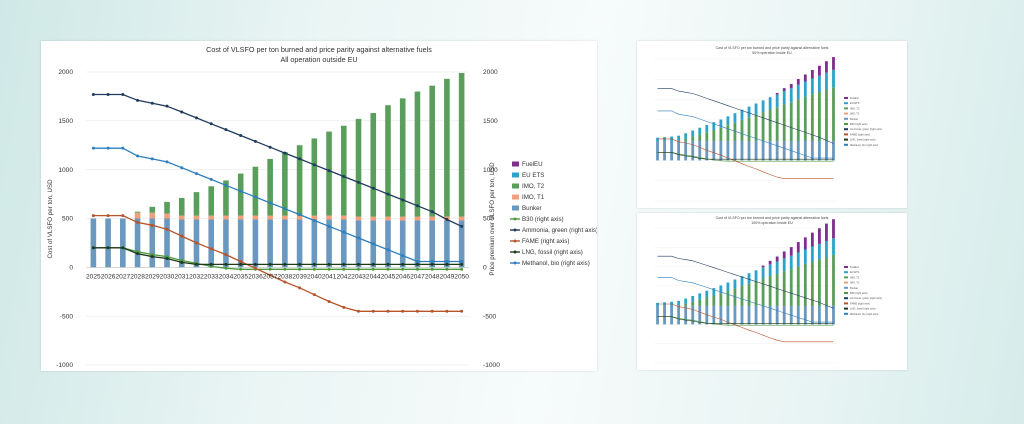  I want to click on thumb-legend-label: LNG, fossil (right axis), so click(863, 309).